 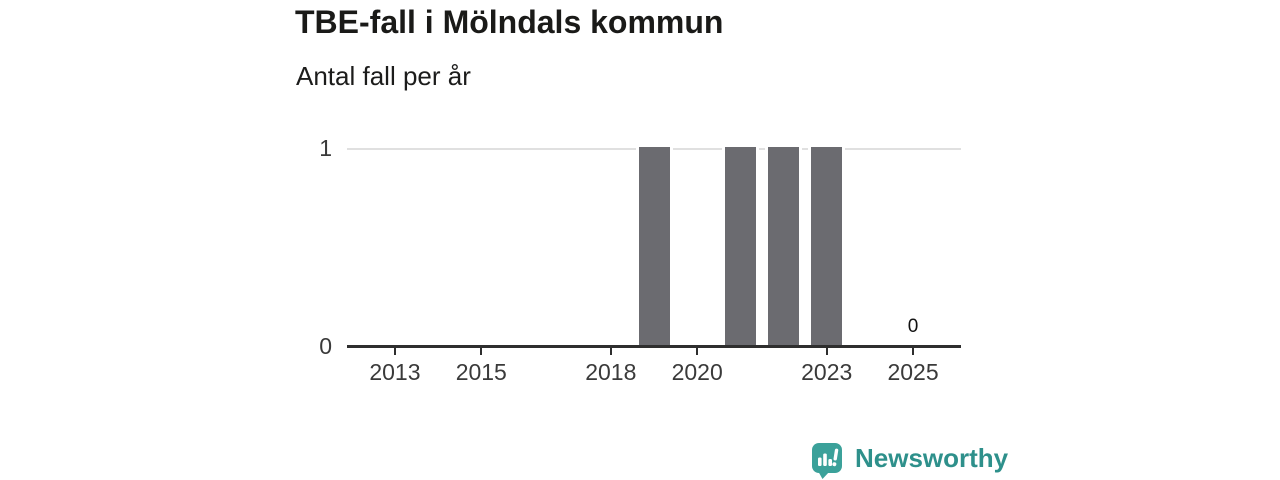 I want to click on x-tick-2023, so click(x=826, y=351).